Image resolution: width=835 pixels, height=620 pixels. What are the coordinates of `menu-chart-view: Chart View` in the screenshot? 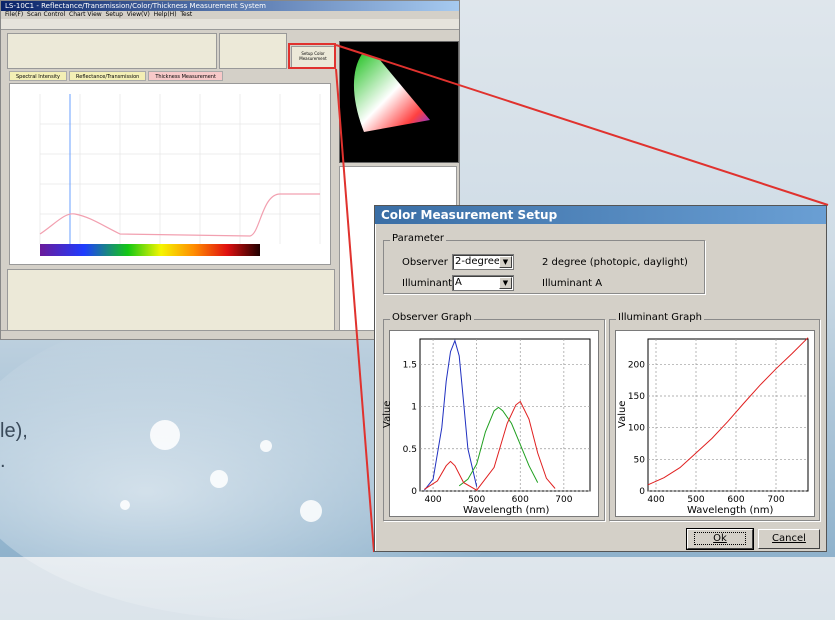 It's located at (85, 14).